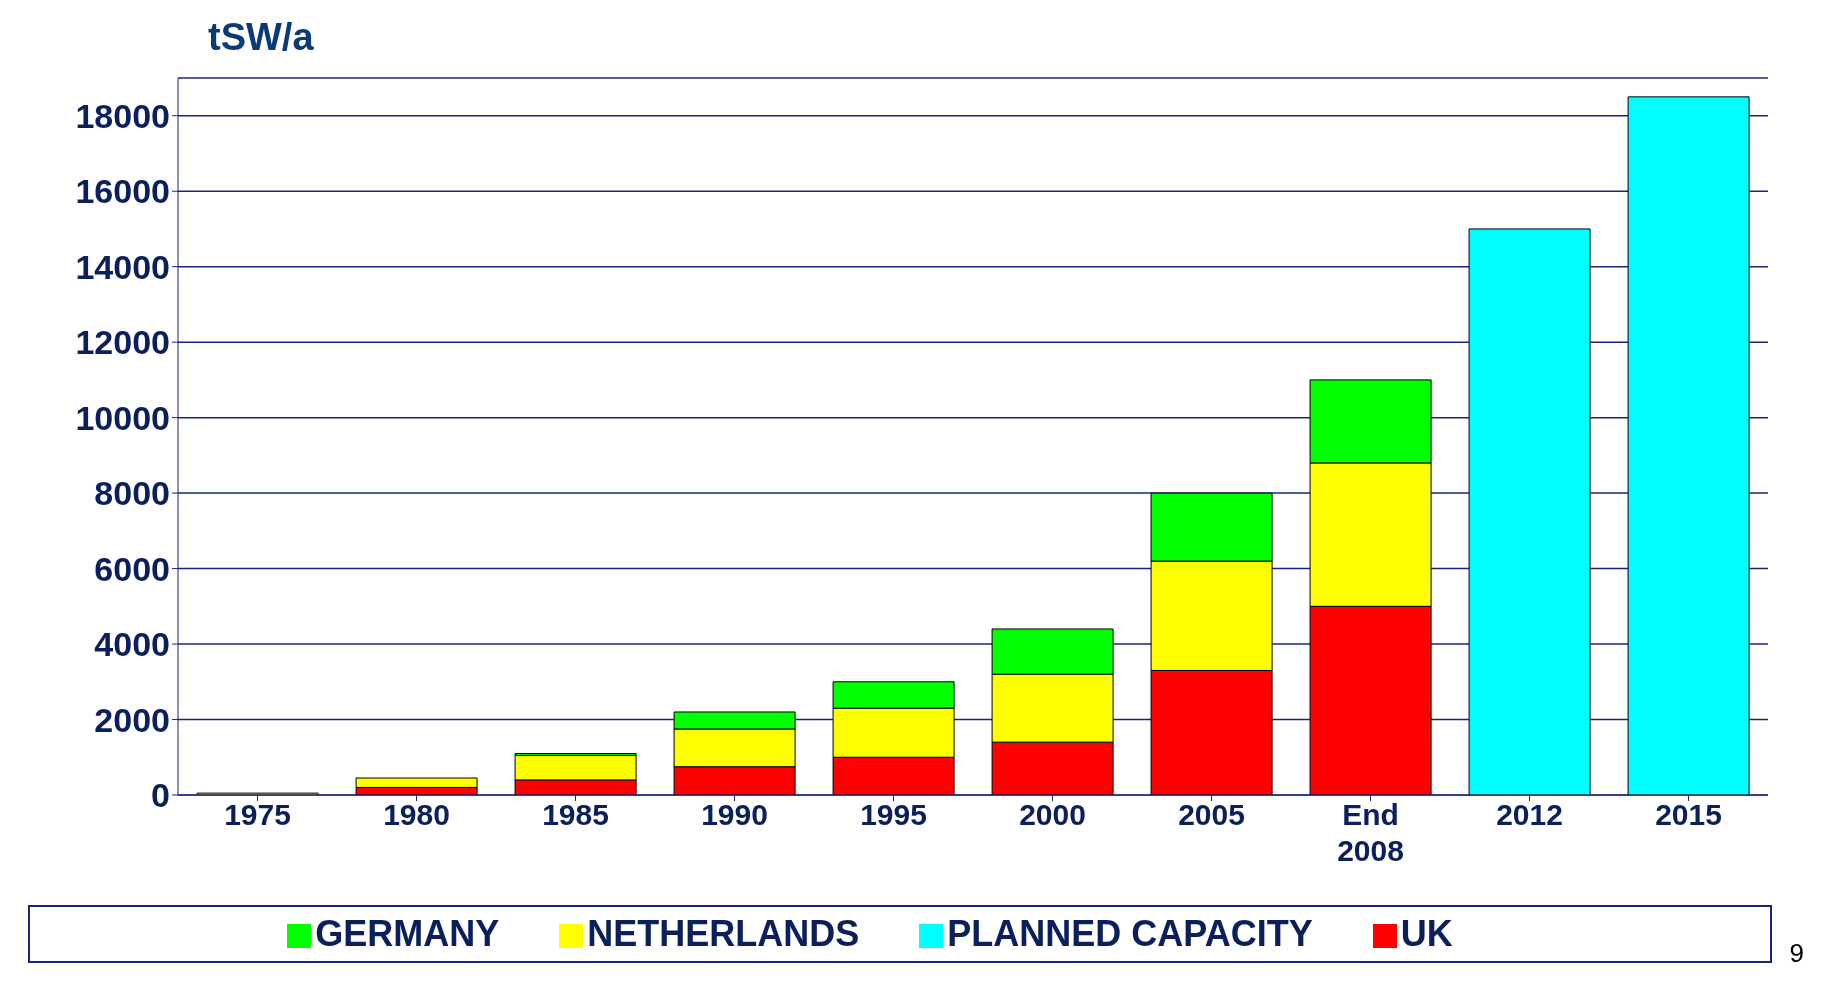 The height and width of the screenshot is (985, 1821). What do you see at coordinates (122, 342) in the screenshot?
I see `y-tick-label: 12000` at bounding box center [122, 342].